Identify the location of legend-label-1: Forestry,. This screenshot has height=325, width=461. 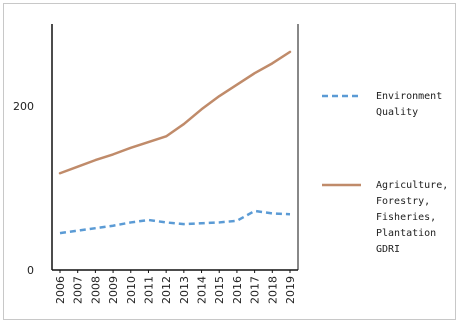
(403, 201).